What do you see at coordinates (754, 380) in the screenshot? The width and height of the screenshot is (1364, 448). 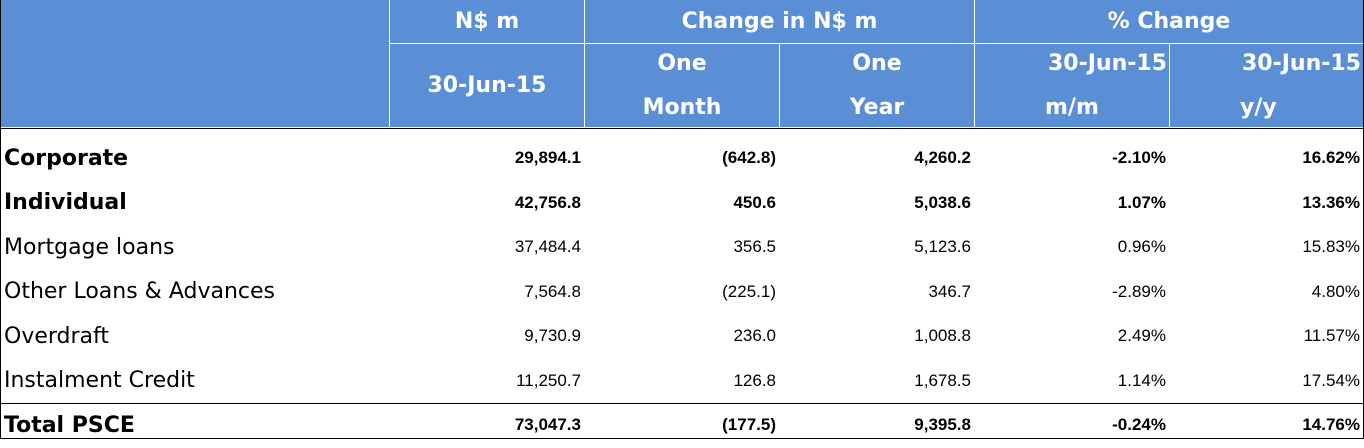 I see `row-value: 126.8` at bounding box center [754, 380].